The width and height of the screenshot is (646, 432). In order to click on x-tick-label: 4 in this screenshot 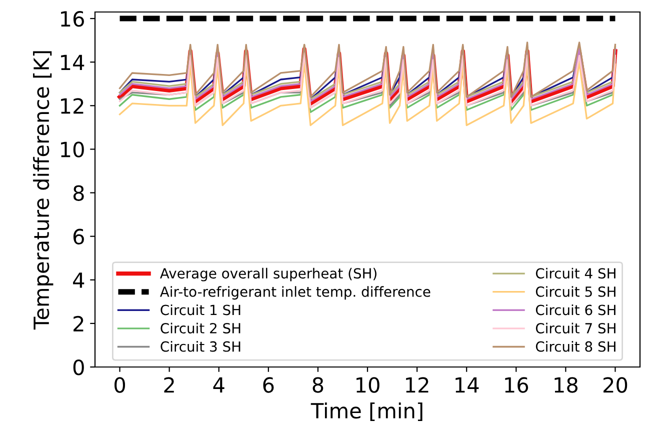, I will do `click(218, 385)`.